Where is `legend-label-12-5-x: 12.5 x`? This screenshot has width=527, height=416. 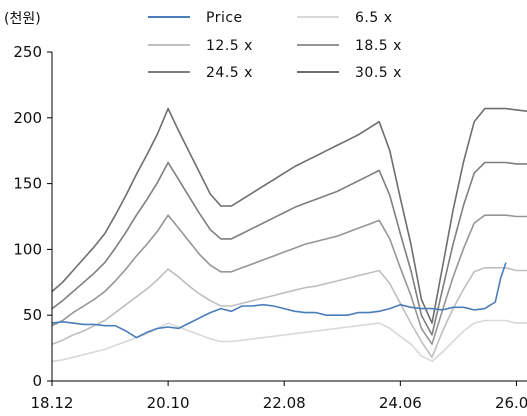
legend-label-12-5-x: 12.5 x is located at coordinates (229, 46).